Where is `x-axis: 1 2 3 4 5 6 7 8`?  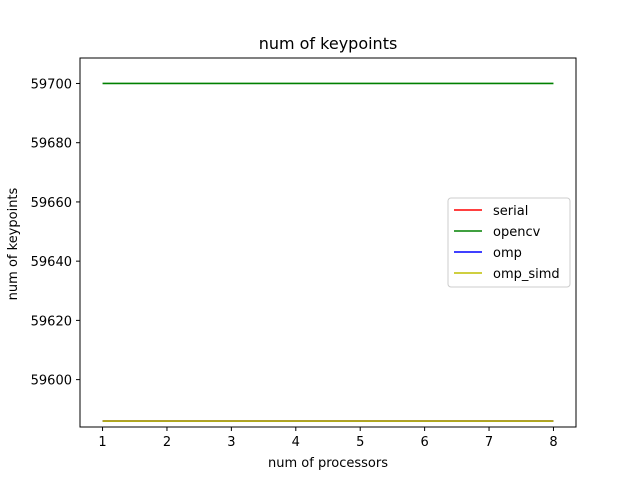
x-axis: 1 2 3 4 5 6 7 8 is located at coordinates (328, 438).